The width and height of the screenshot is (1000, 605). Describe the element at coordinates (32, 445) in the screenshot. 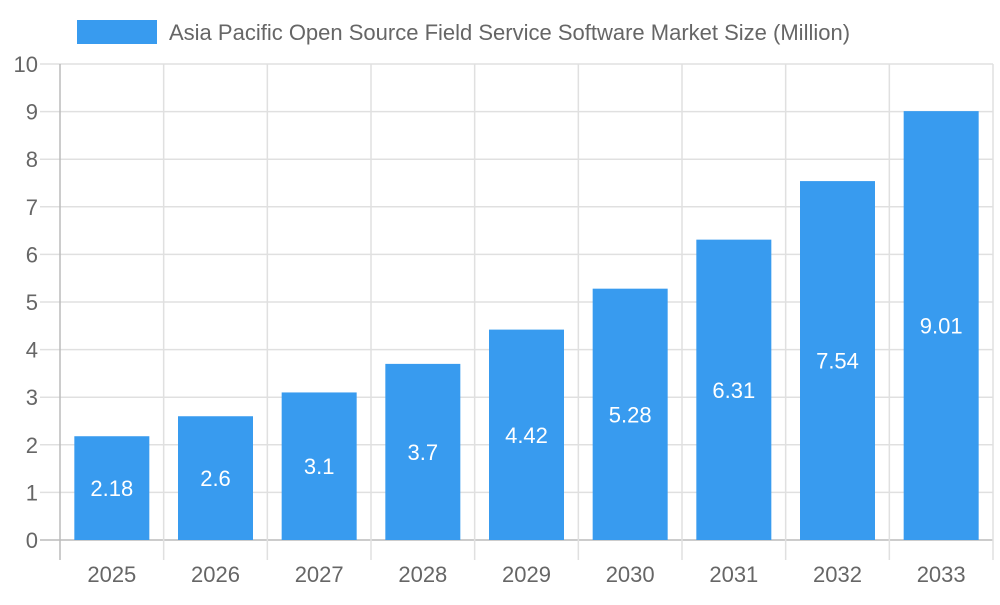

I see `y-tick-label: 2` at that location.